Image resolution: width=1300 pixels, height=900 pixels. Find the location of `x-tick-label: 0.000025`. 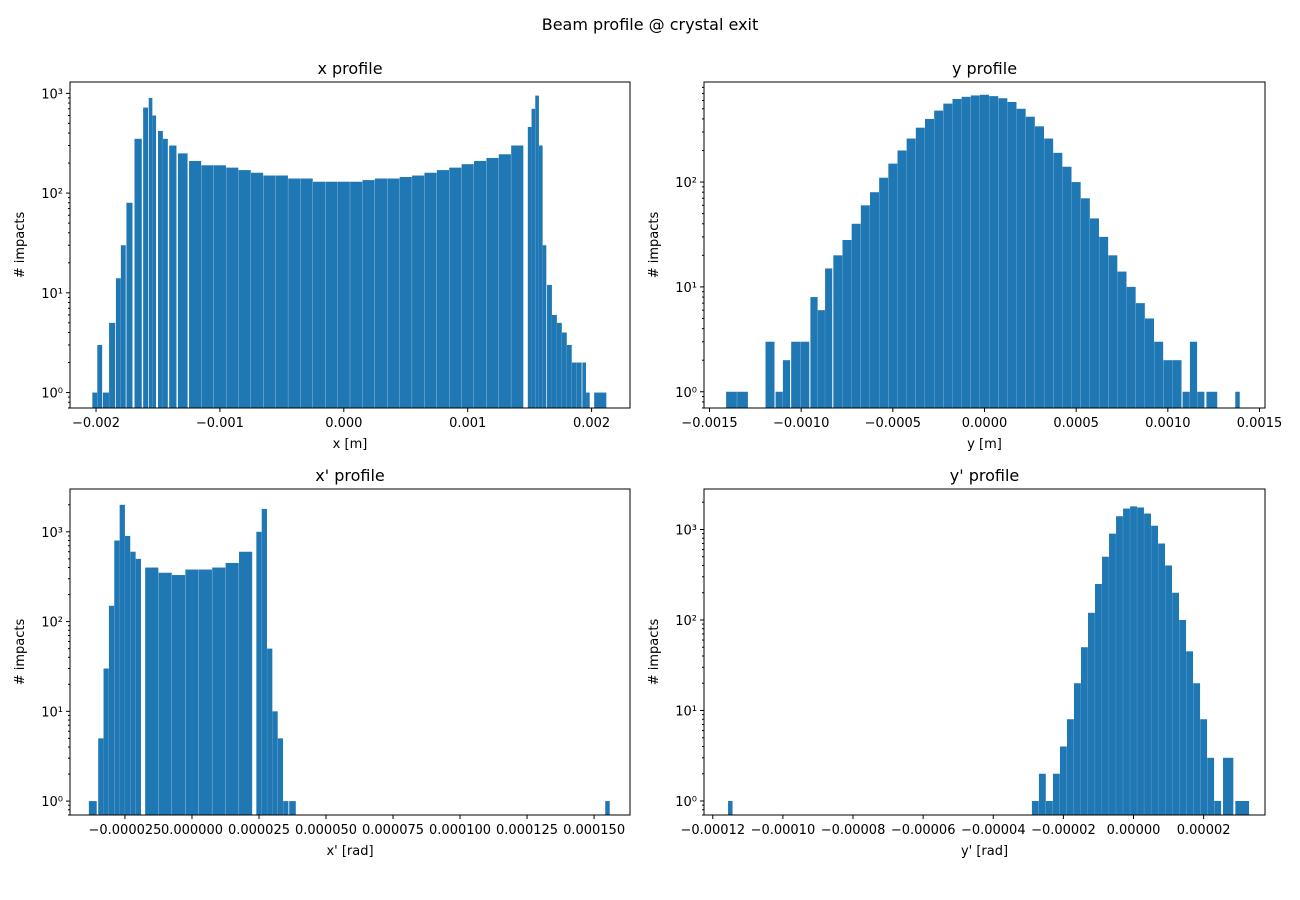

x-tick-label: 0.000025 is located at coordinates (259, 830).